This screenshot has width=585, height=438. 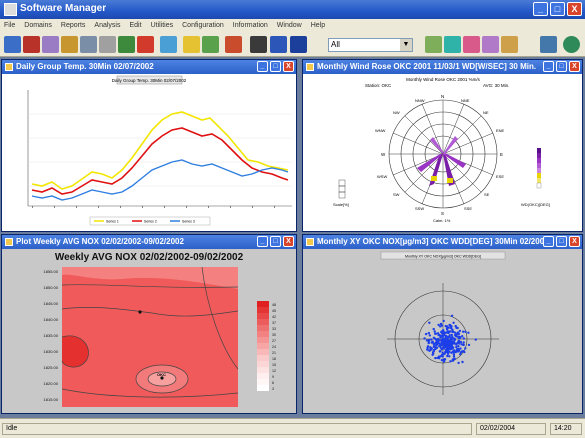 What do you see at coordinates (50, 44) in the screenshot?
I see `report-icon` at bounding box center [50, 44].